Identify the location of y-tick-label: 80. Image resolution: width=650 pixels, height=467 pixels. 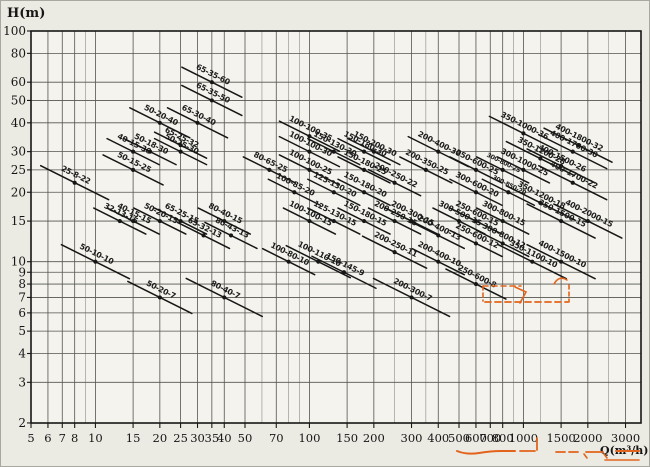
(18, 53).